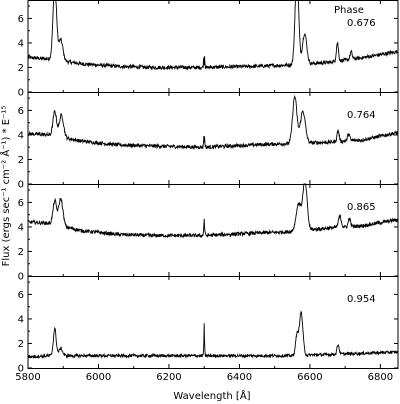  I want to click on phase-label: 0.764, so click(361, 115).